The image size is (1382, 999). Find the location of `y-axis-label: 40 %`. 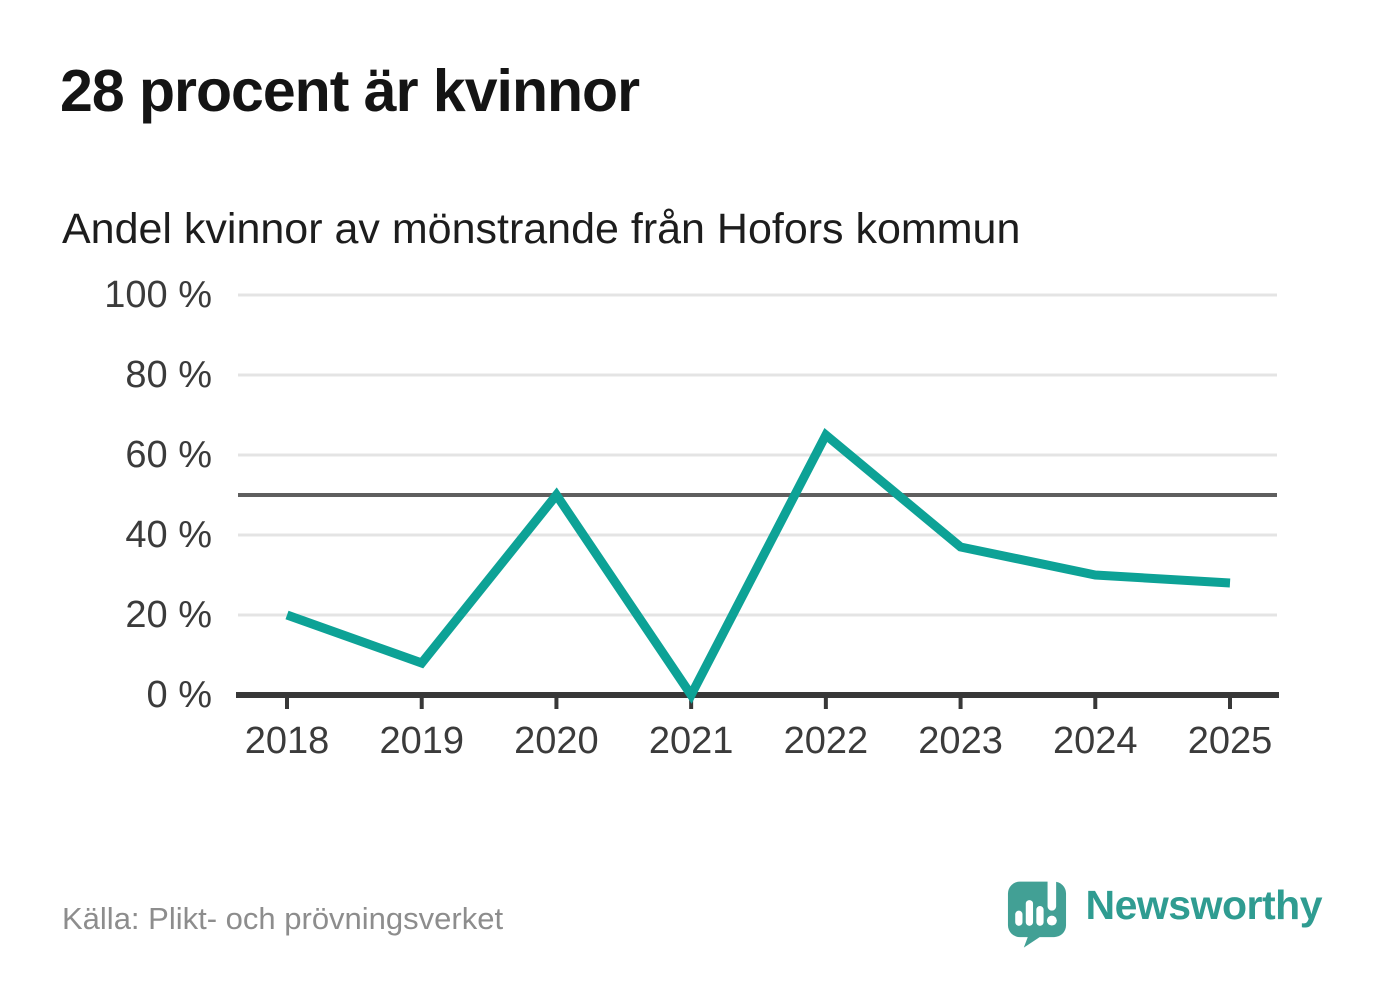

y-axis-label: 40 % is located at coordinates (168, 535).